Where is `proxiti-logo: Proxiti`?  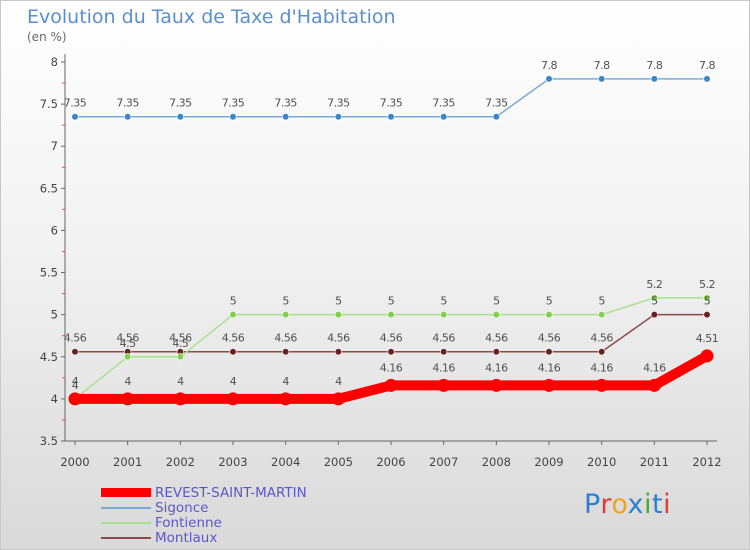 proxiti-logo: Proxiti is located at coordinates (627, 504).